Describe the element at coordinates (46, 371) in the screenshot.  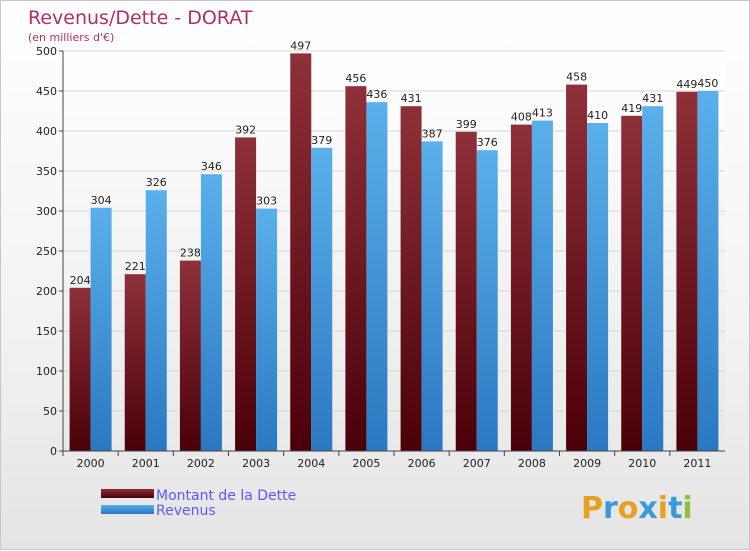
I see `y-tick-label: 100` at that location.